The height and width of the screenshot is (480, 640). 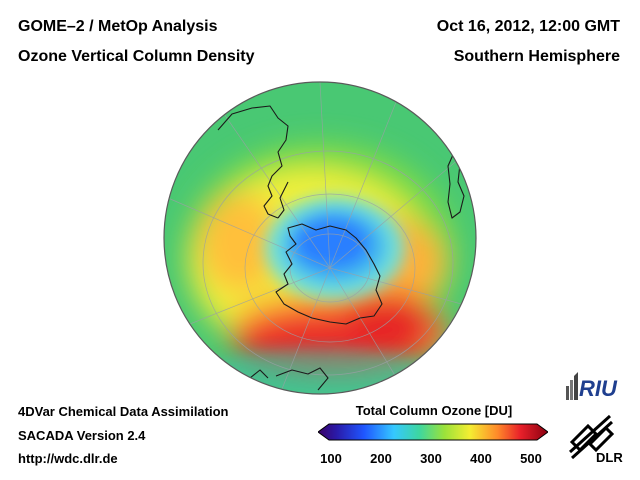 What do you see at coordinates (82, 435) in the screenshot?
I see `footer-version: SACADA Version 2.4` at bounding box center [82, 435].